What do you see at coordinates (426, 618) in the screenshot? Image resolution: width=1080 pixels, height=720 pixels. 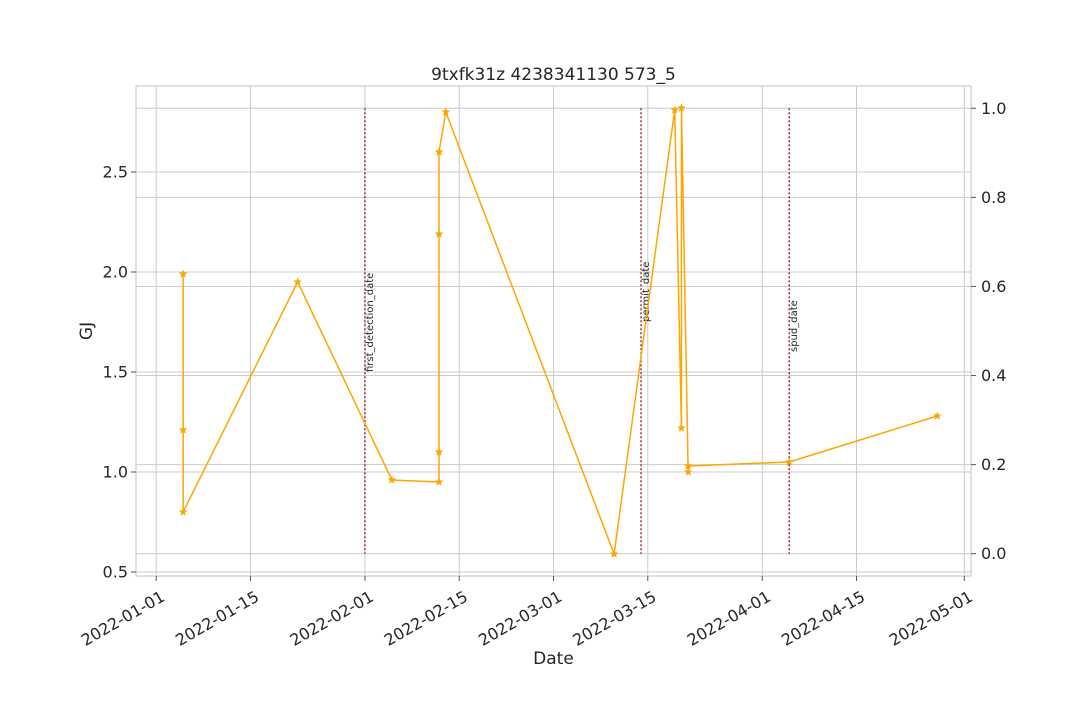 I see `x-tick-label: 2022-02-15` at bounding box center [426, 618].